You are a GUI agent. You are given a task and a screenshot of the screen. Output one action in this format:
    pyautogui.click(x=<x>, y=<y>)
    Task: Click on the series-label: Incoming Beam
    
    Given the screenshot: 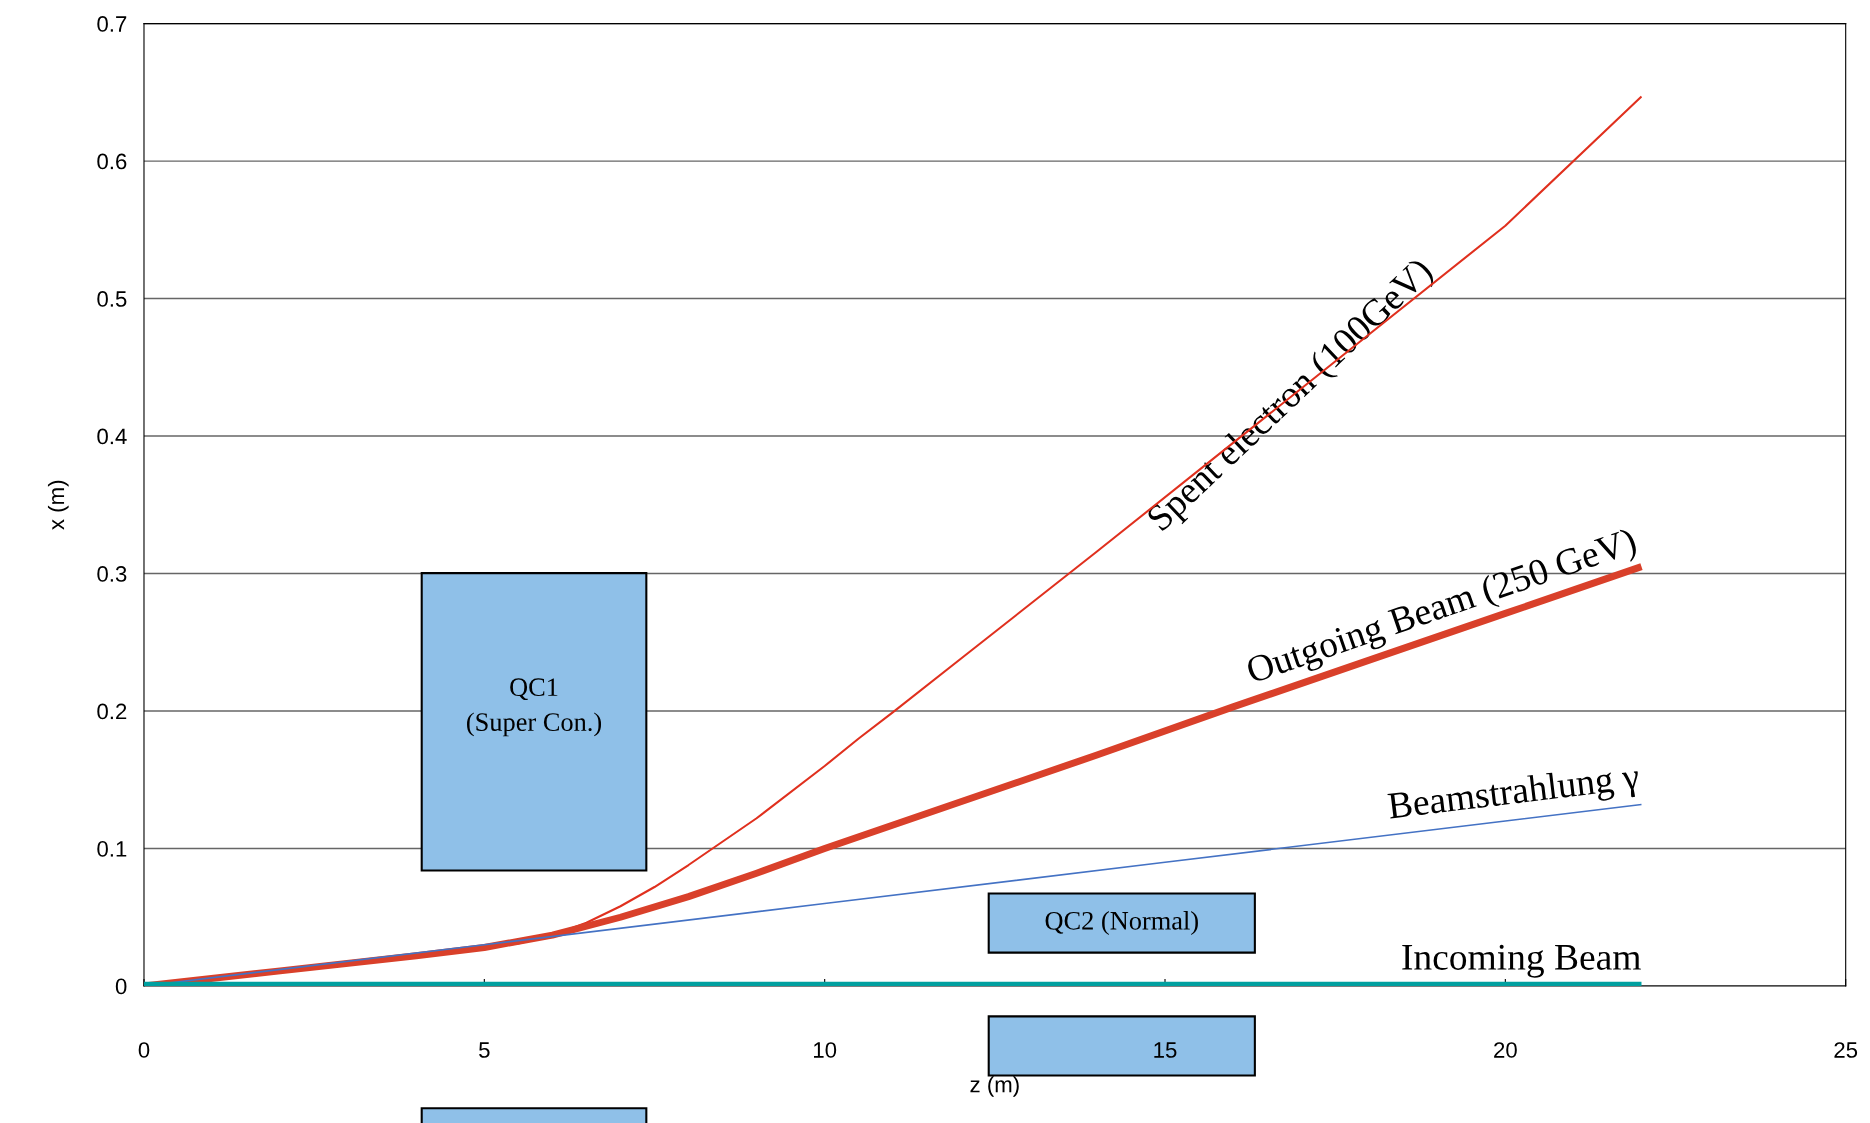 What is the action you would take?
    pyautogui.click(x=1521, y=961)
    